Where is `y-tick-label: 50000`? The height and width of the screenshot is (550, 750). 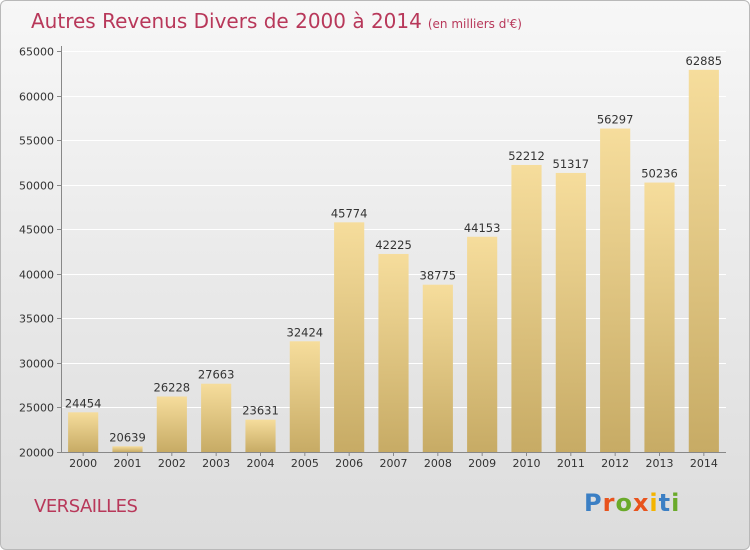 y-tick-label: 50000 is located at coordinates (36, 186).